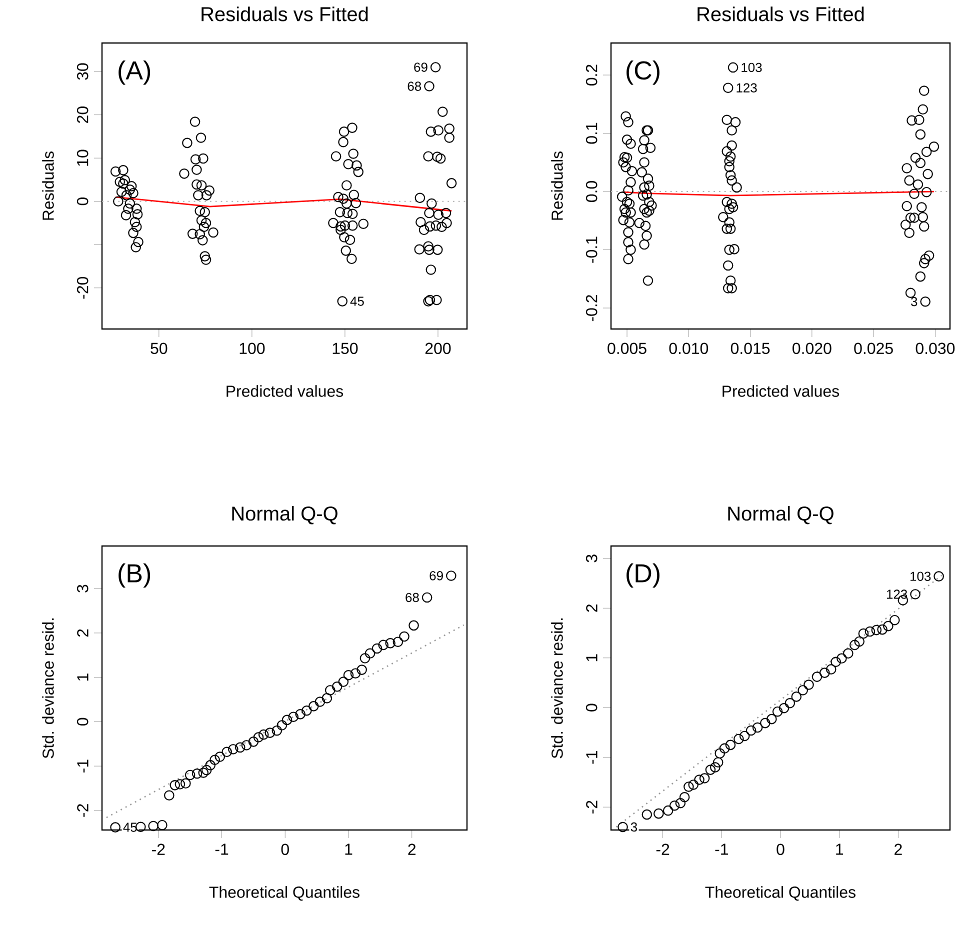 The height and width of the screenshot is (933, 971). What do you see at coordinates (873, 348) in the screenshot?
I see `x-tick-label: 0.025` at bounding box center [873, 348].